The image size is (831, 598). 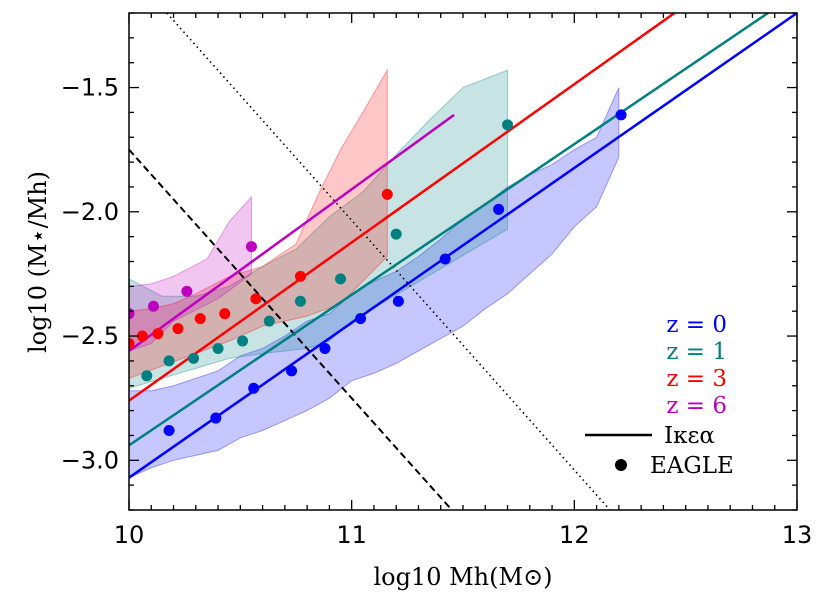 What do you see at coordinates (462, 577) in the screenshot?
I see `x-axis-label: log10 Mh(M⊙)` at bounding box center [462, 577].